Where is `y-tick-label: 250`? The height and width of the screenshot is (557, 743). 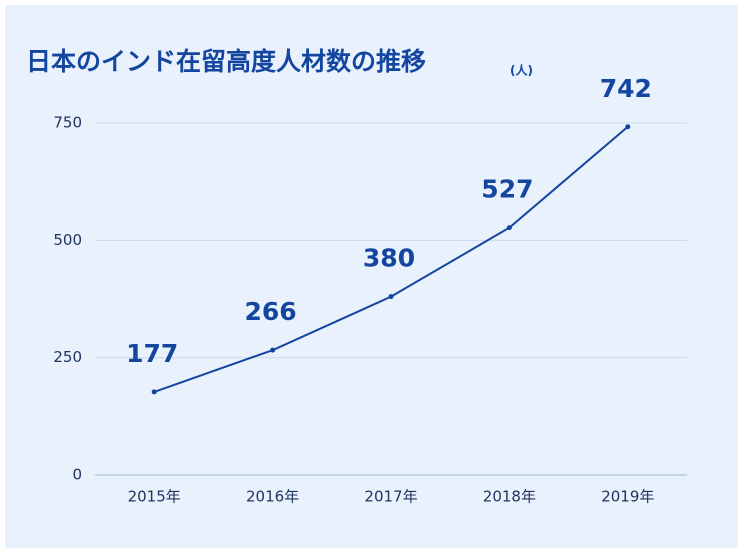
y-tick-label: 250 is located at coordinates (67, 357).